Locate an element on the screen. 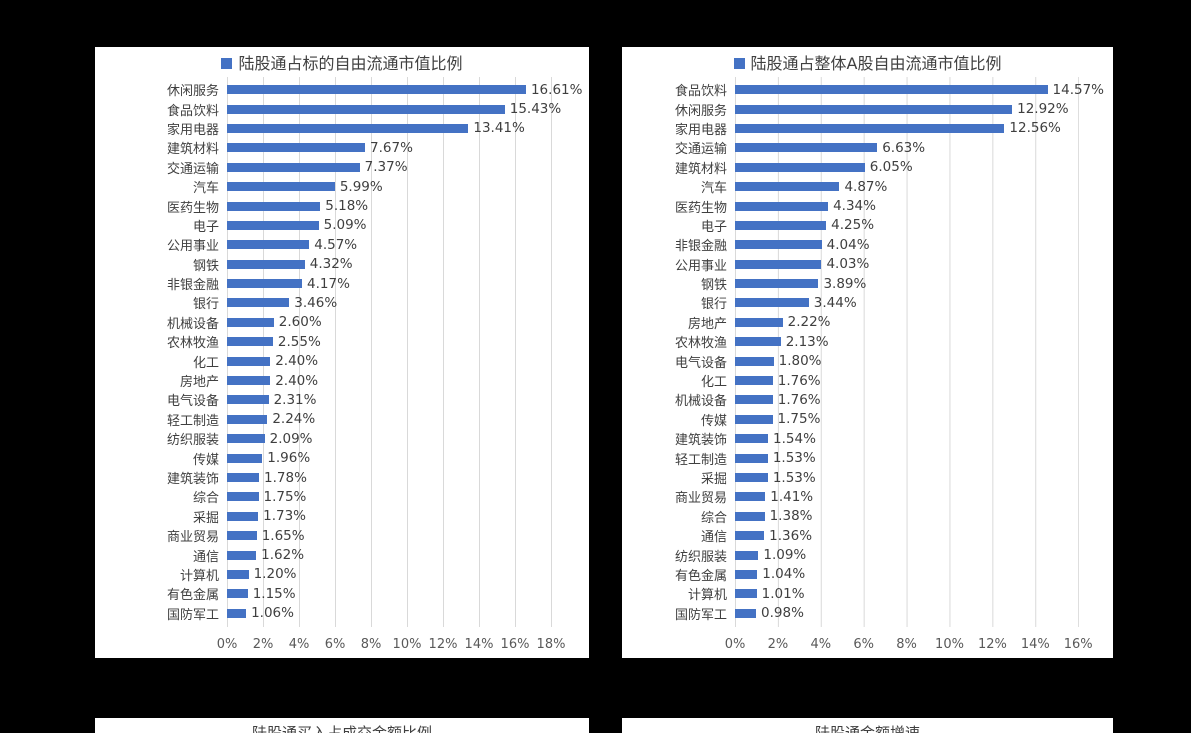 The image size is (1191, 733). bar-row: 家用电器 13.41% is located at coordinates (342, 128).